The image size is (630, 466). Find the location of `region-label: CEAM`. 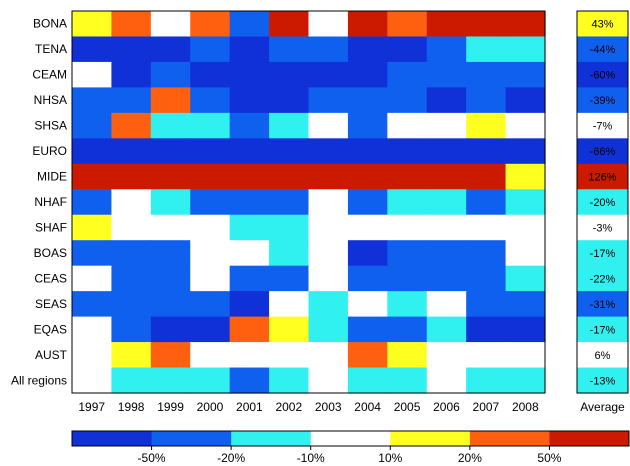

region-label: CEAM is located at coordinates (49, 75).